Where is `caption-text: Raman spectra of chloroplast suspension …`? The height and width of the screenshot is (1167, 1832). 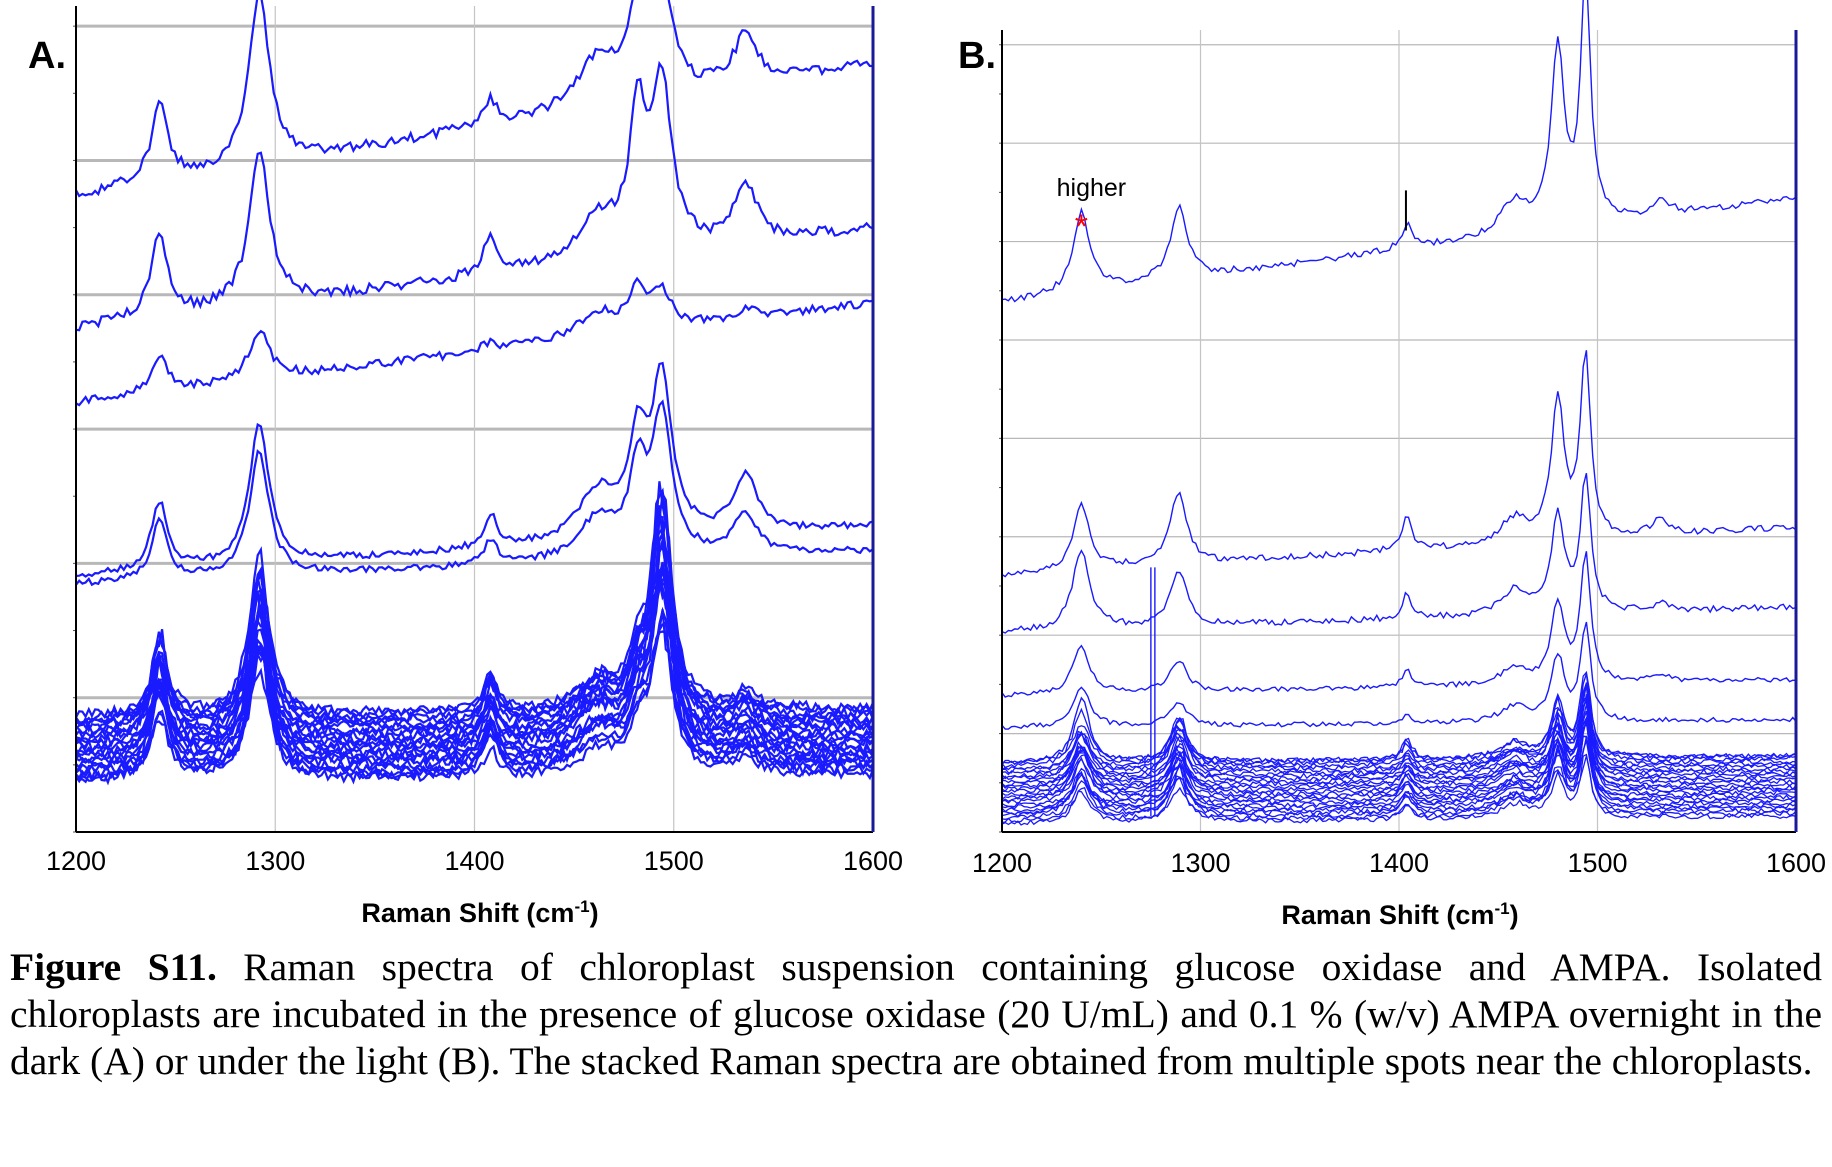
caption-text: Raman spectra of chloroplast suspension … is located at coordinates (916, 1014).